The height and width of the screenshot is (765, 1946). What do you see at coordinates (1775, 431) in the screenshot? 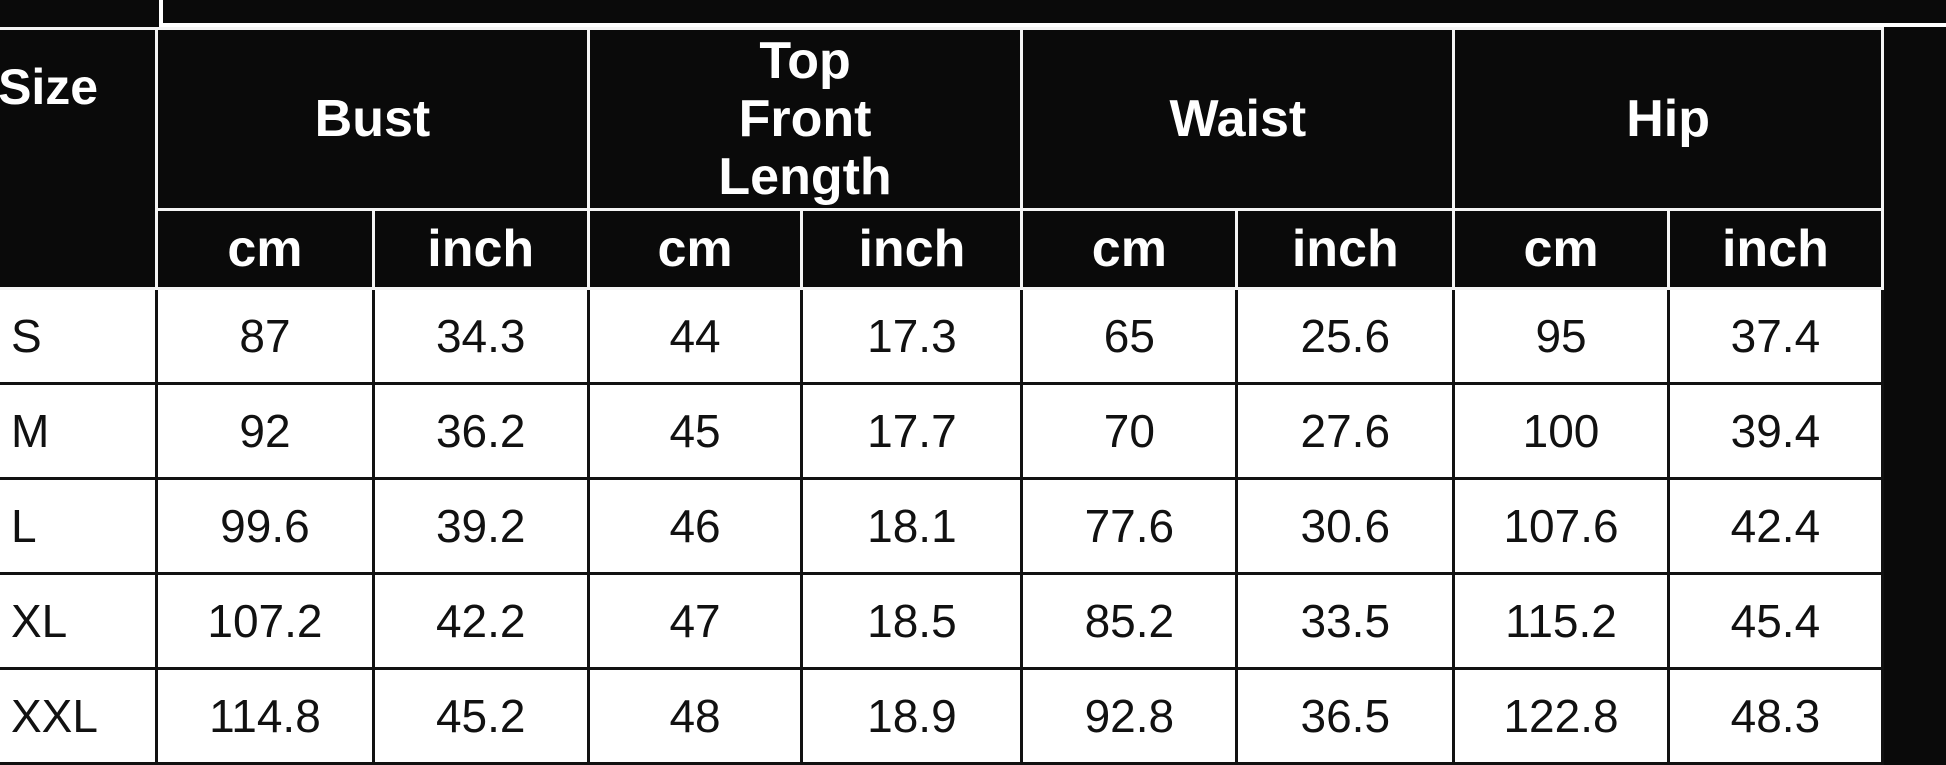
I see `measurement-cell: 39.4` at bounding box center [1775, 431].